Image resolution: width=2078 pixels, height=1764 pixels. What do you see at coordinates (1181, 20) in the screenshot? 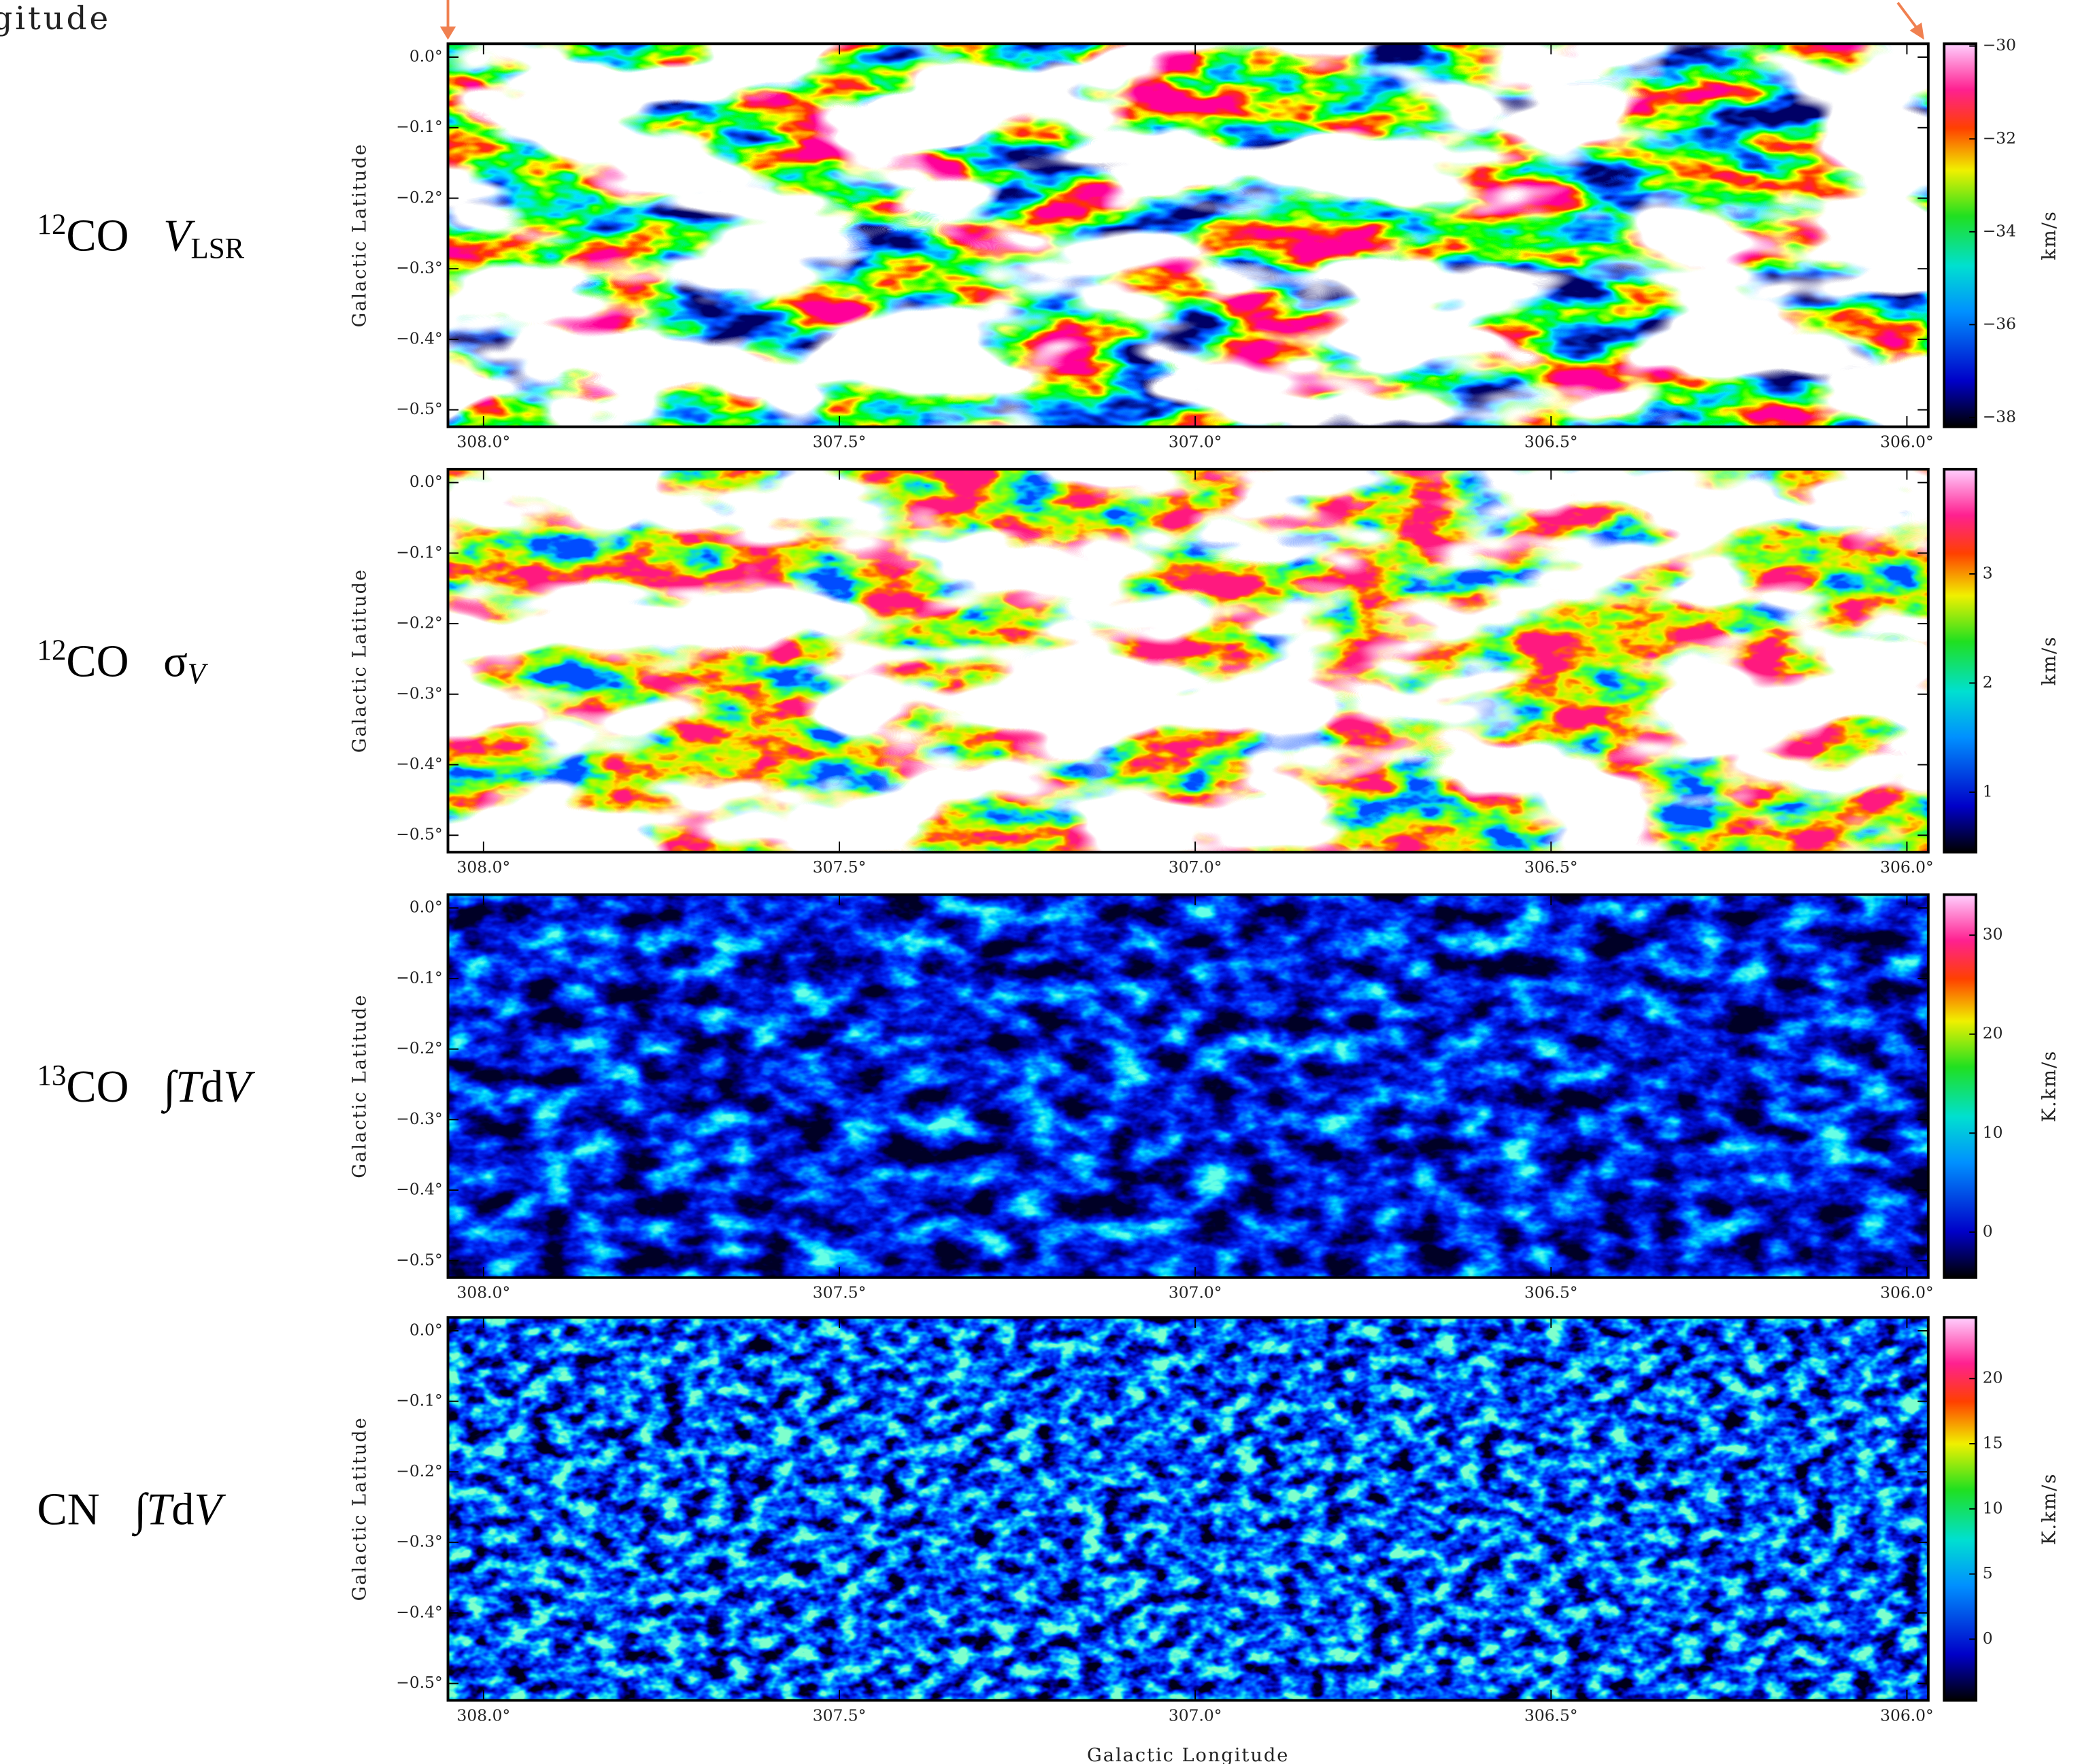
I see `arrow` at bounding box center [1181, 20].